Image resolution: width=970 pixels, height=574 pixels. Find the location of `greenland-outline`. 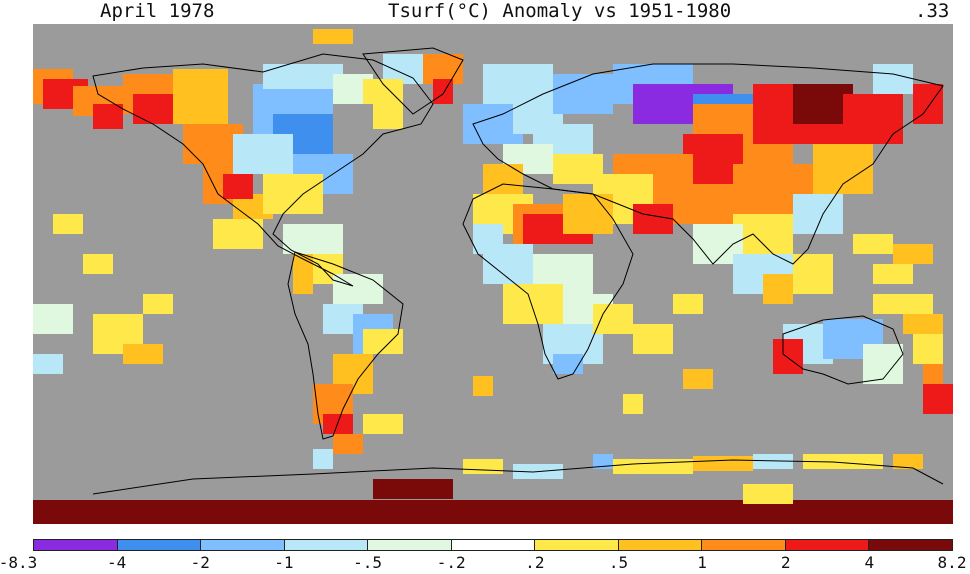

greenland-outline is located at coordinates (413, 81).